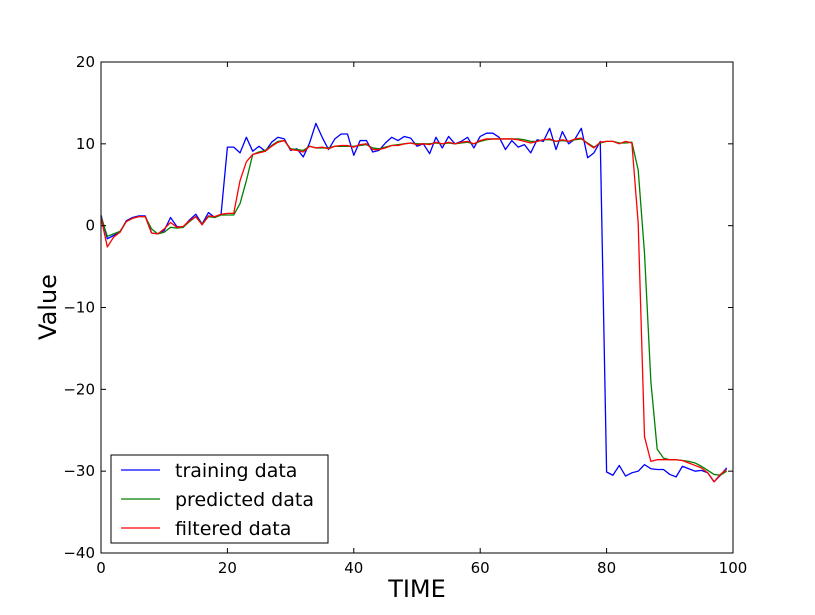 The height and width of the screenshot is (615, 815). Describe the element at coordinates (79, 389) in the screenshot. I see `y-tick-label: −20` at that location.